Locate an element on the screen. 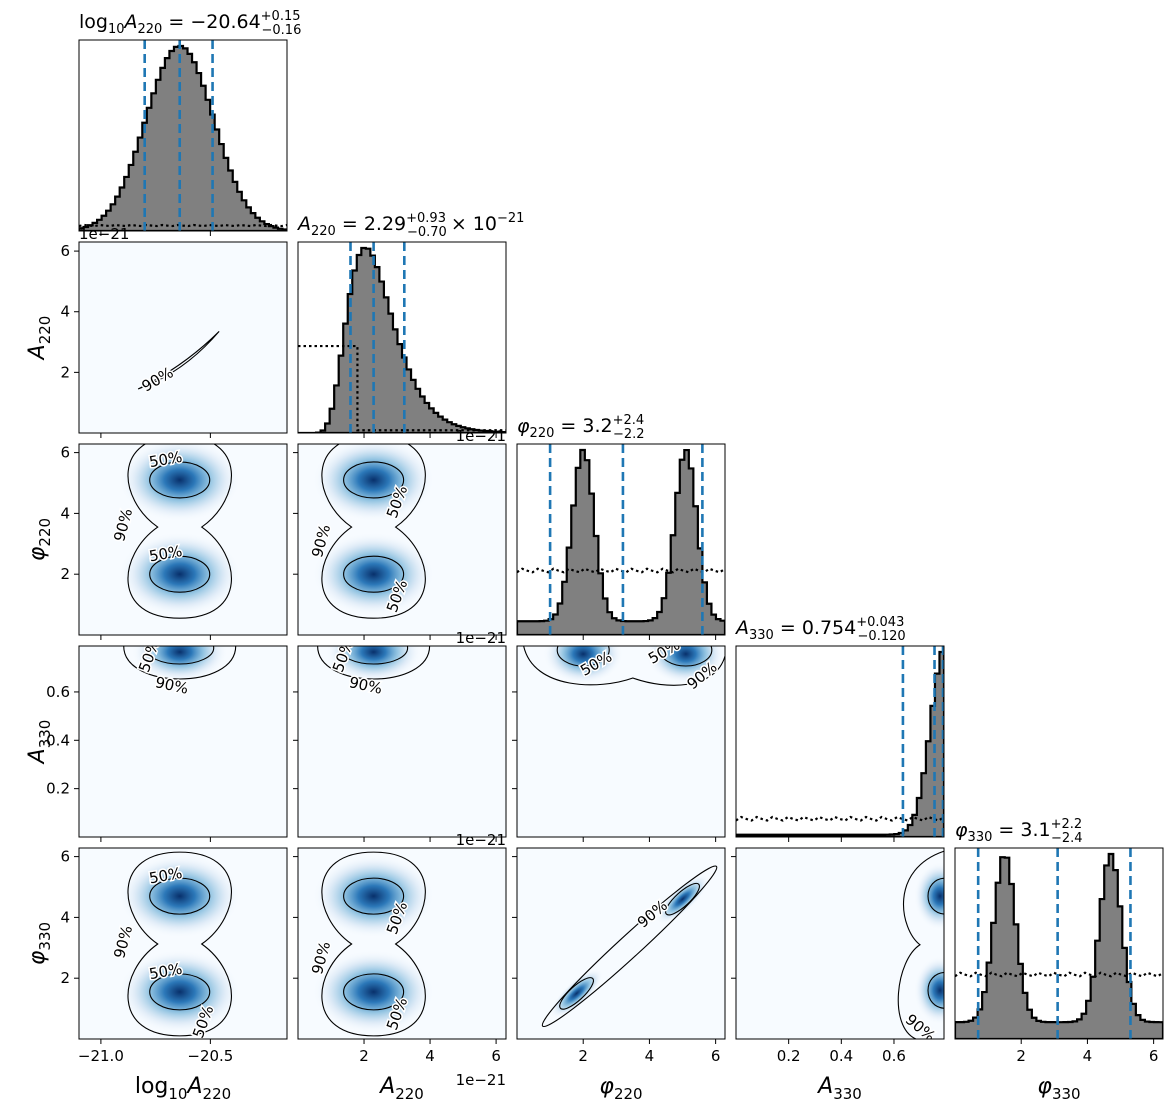  prior-log10A220 is located at coordinates (183, 225).